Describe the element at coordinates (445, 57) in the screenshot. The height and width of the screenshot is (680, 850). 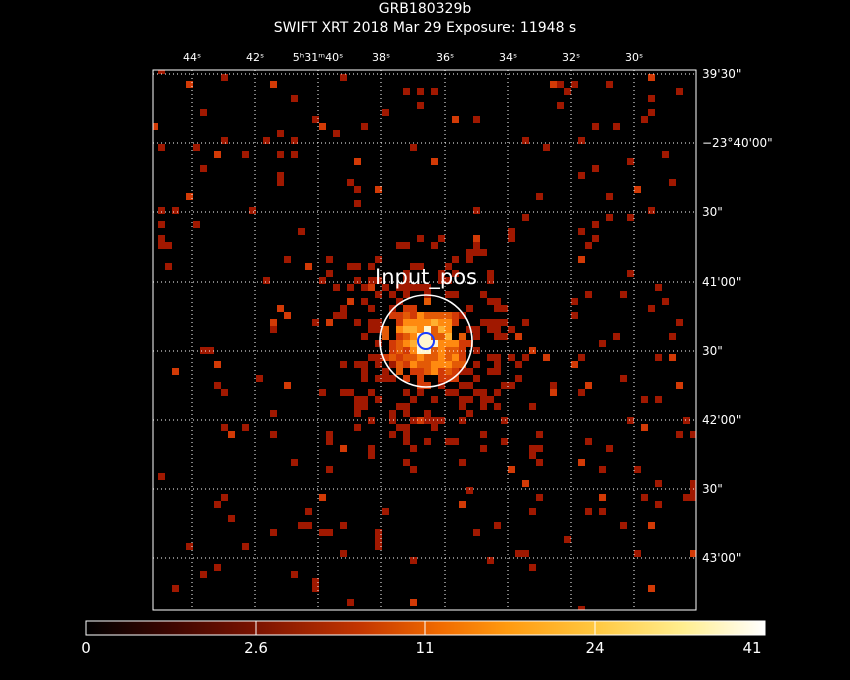
I see `ra-tick-label: 36ˢ` at that location.